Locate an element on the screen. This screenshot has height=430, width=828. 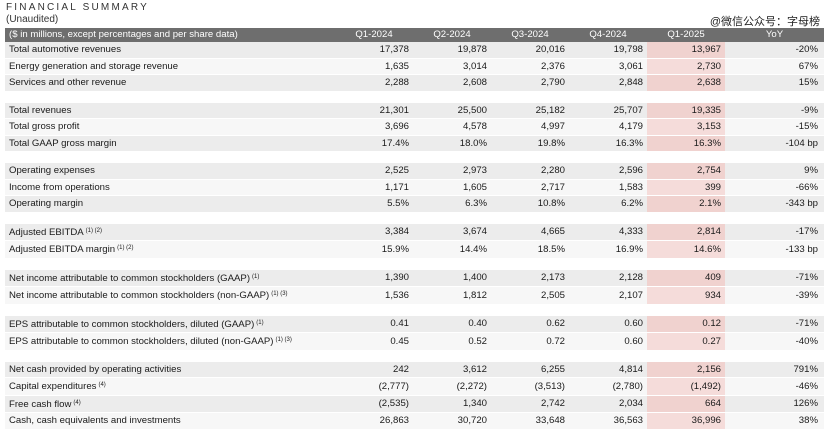
value-cell: 21,301 is located at coordinates (374, 110).